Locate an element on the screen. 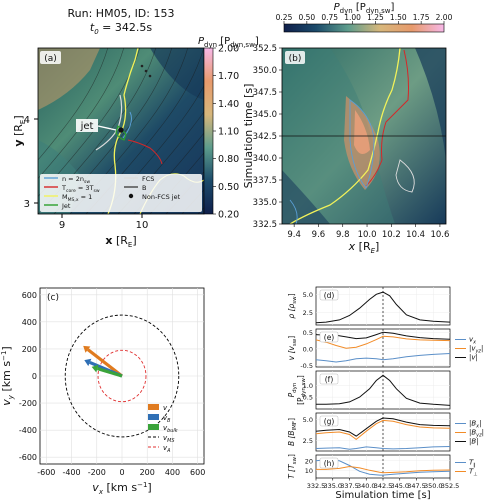  tick-e-y-label: 0.5 is located at coordinates (308, 333).